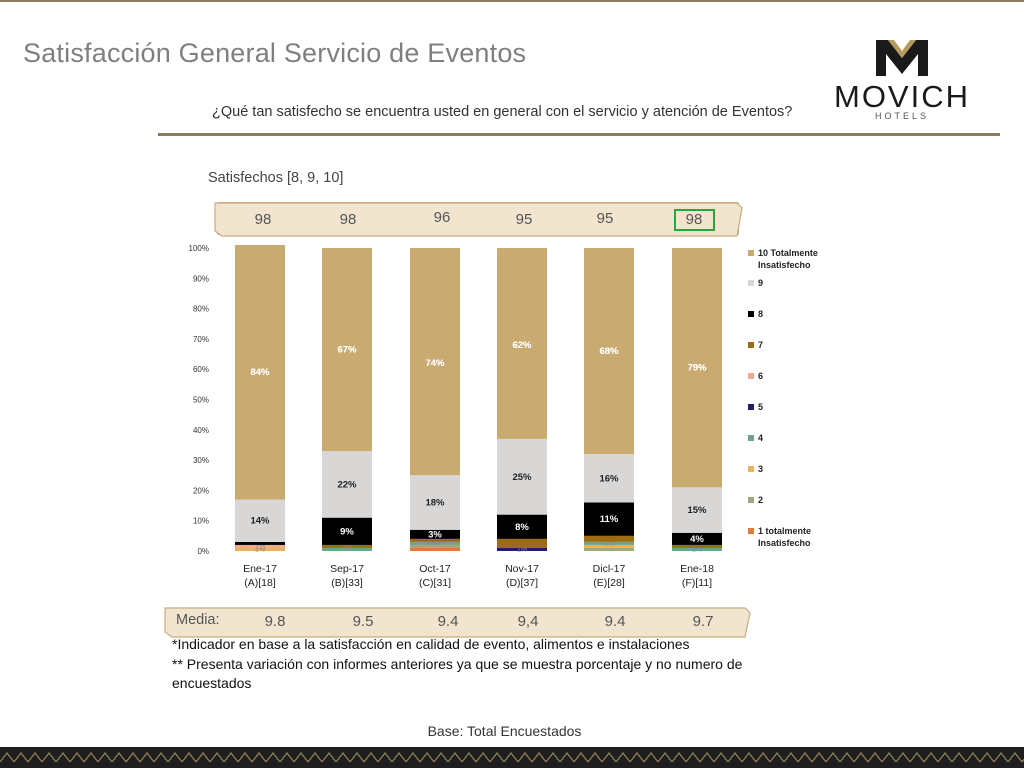  Describe the element at coordinates (201, 309) in the screenshot. I see `y-tick-label: 80%` at that location.